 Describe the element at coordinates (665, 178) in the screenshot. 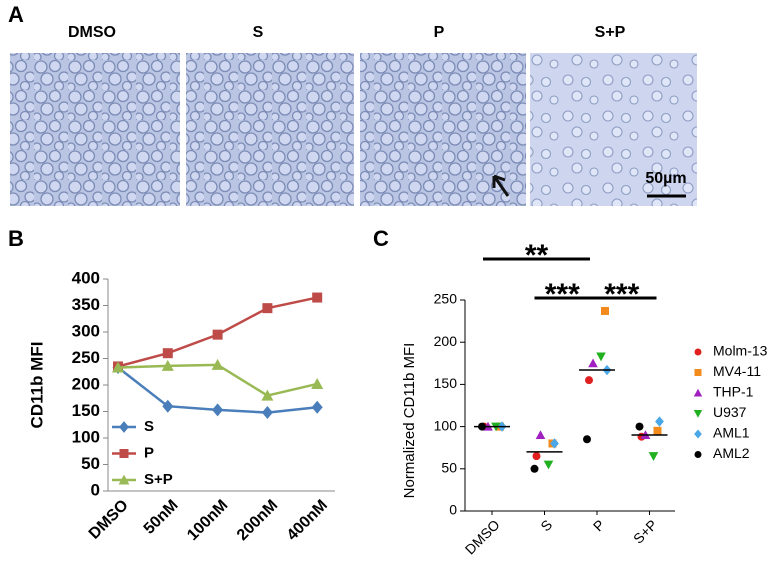

I see `scale-bar-label: 50µm` at that location.